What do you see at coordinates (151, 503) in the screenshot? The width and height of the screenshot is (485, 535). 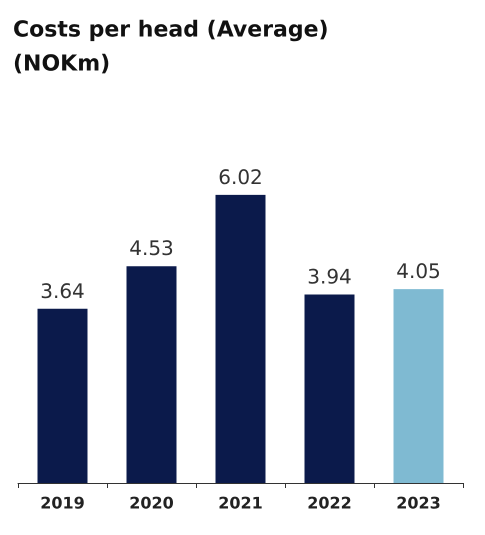 I see `x-tick-label: 2020` at bounding box center [151, 503].